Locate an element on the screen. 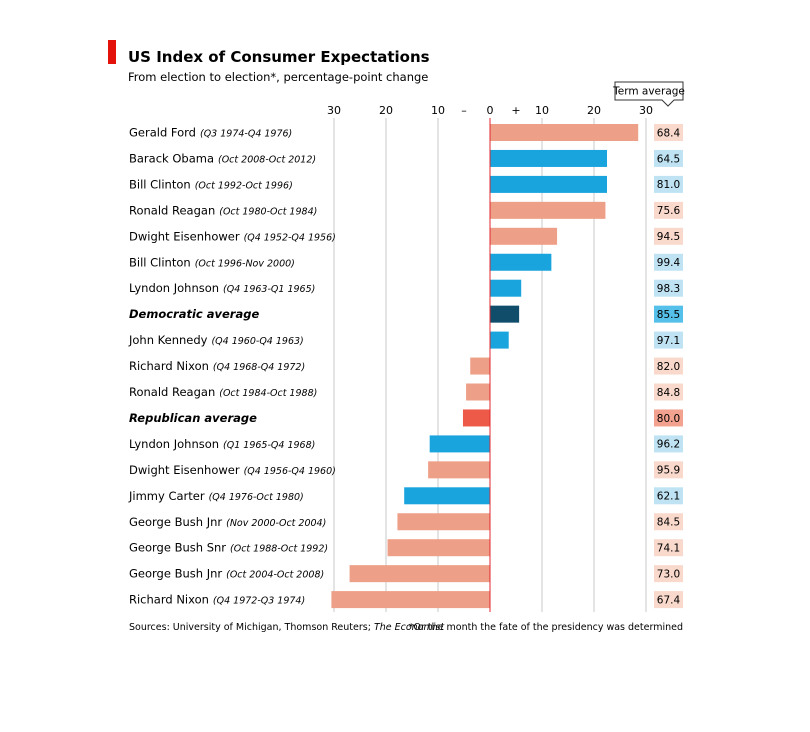 This screenshot has width=810, height=732. row-period: (Oct 1996-Nov 2000) is located at coordinates (245, 263).